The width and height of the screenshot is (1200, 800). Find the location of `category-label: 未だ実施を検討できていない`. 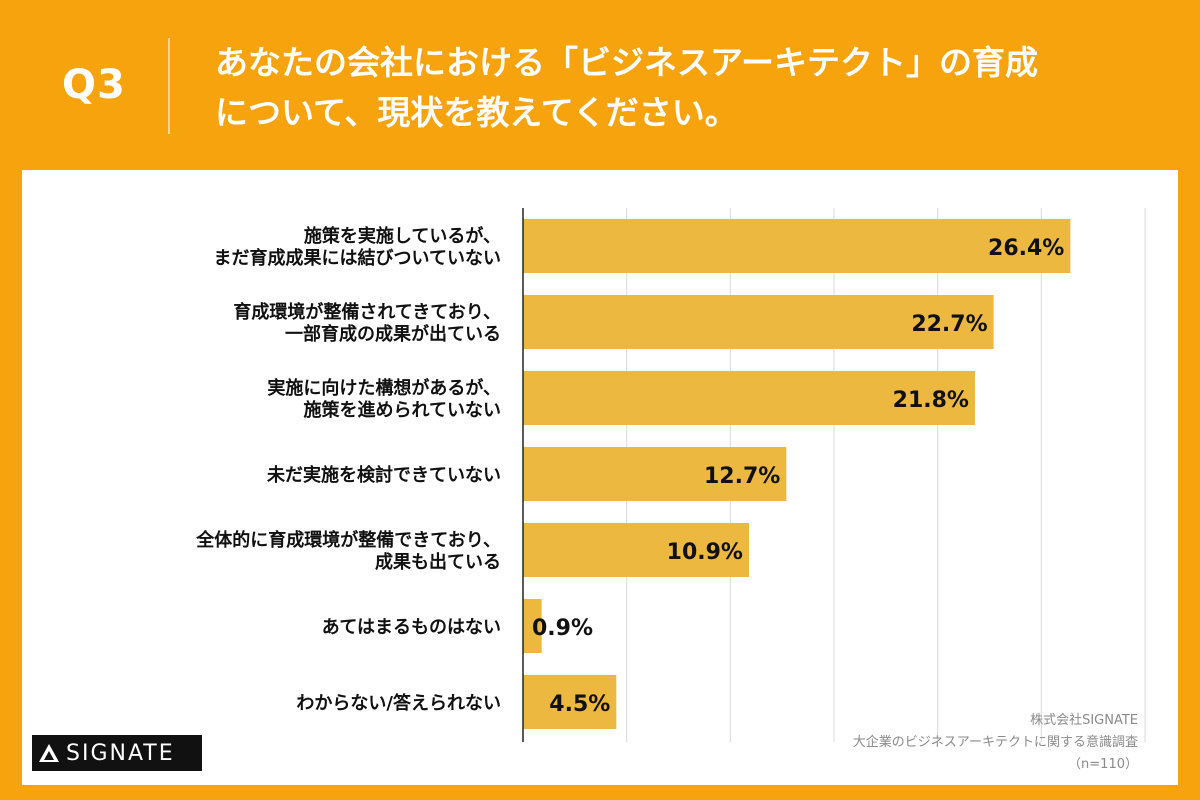

category-label: 未だ実施を検討できていない is located at coordinates (384, 475).